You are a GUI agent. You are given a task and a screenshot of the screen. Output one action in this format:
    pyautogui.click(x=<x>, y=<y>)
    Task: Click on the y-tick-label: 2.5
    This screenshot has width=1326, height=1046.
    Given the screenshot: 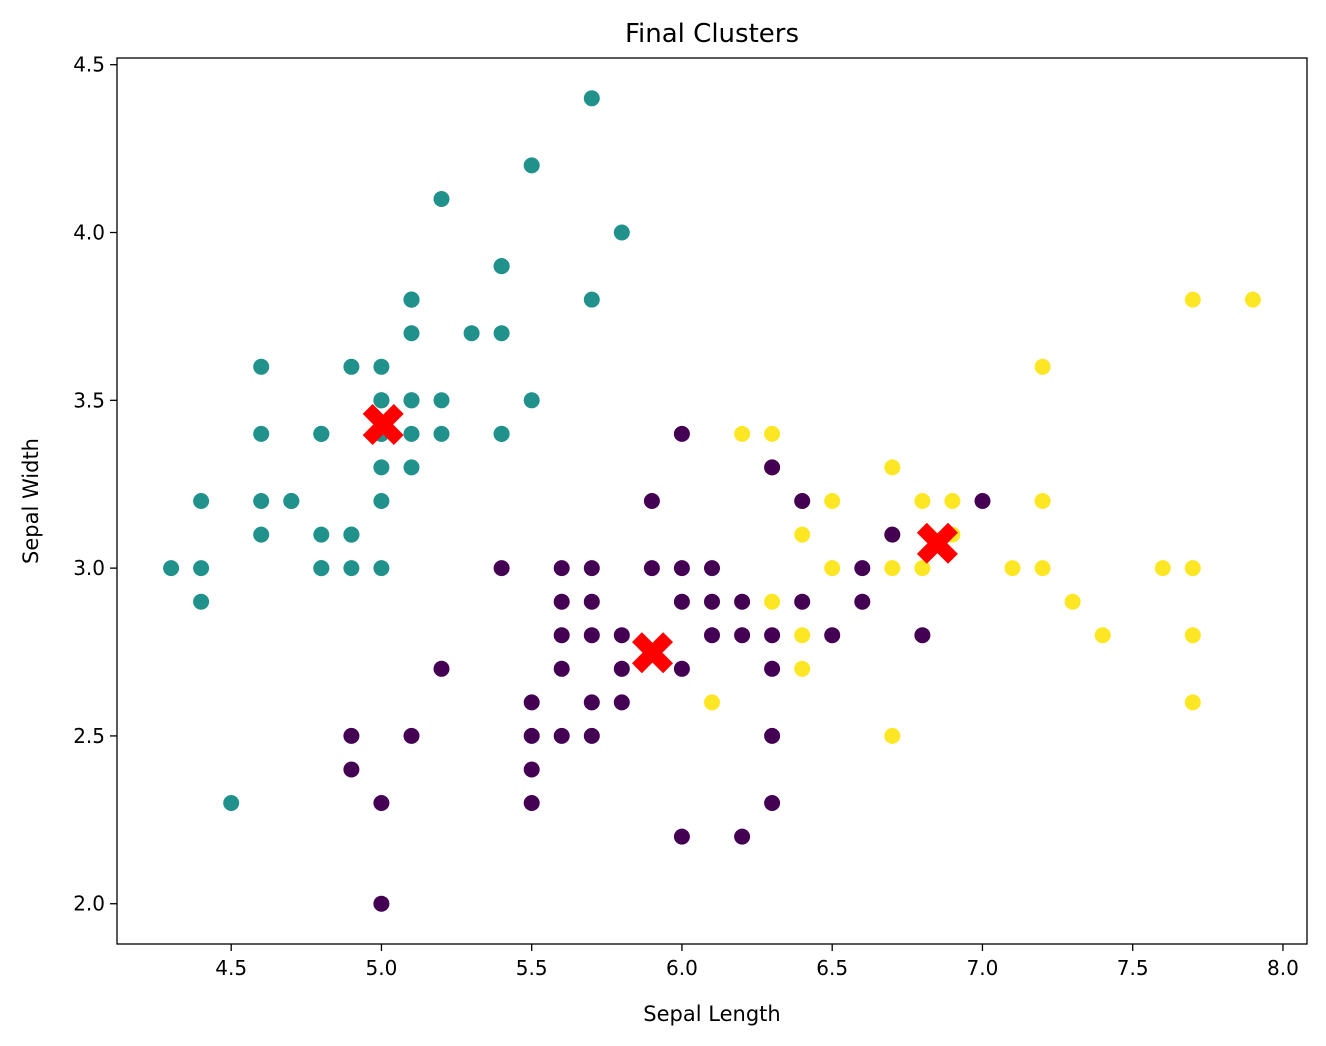 What is the action you would take?
    pyautogui.click(x=89, y=736)
    